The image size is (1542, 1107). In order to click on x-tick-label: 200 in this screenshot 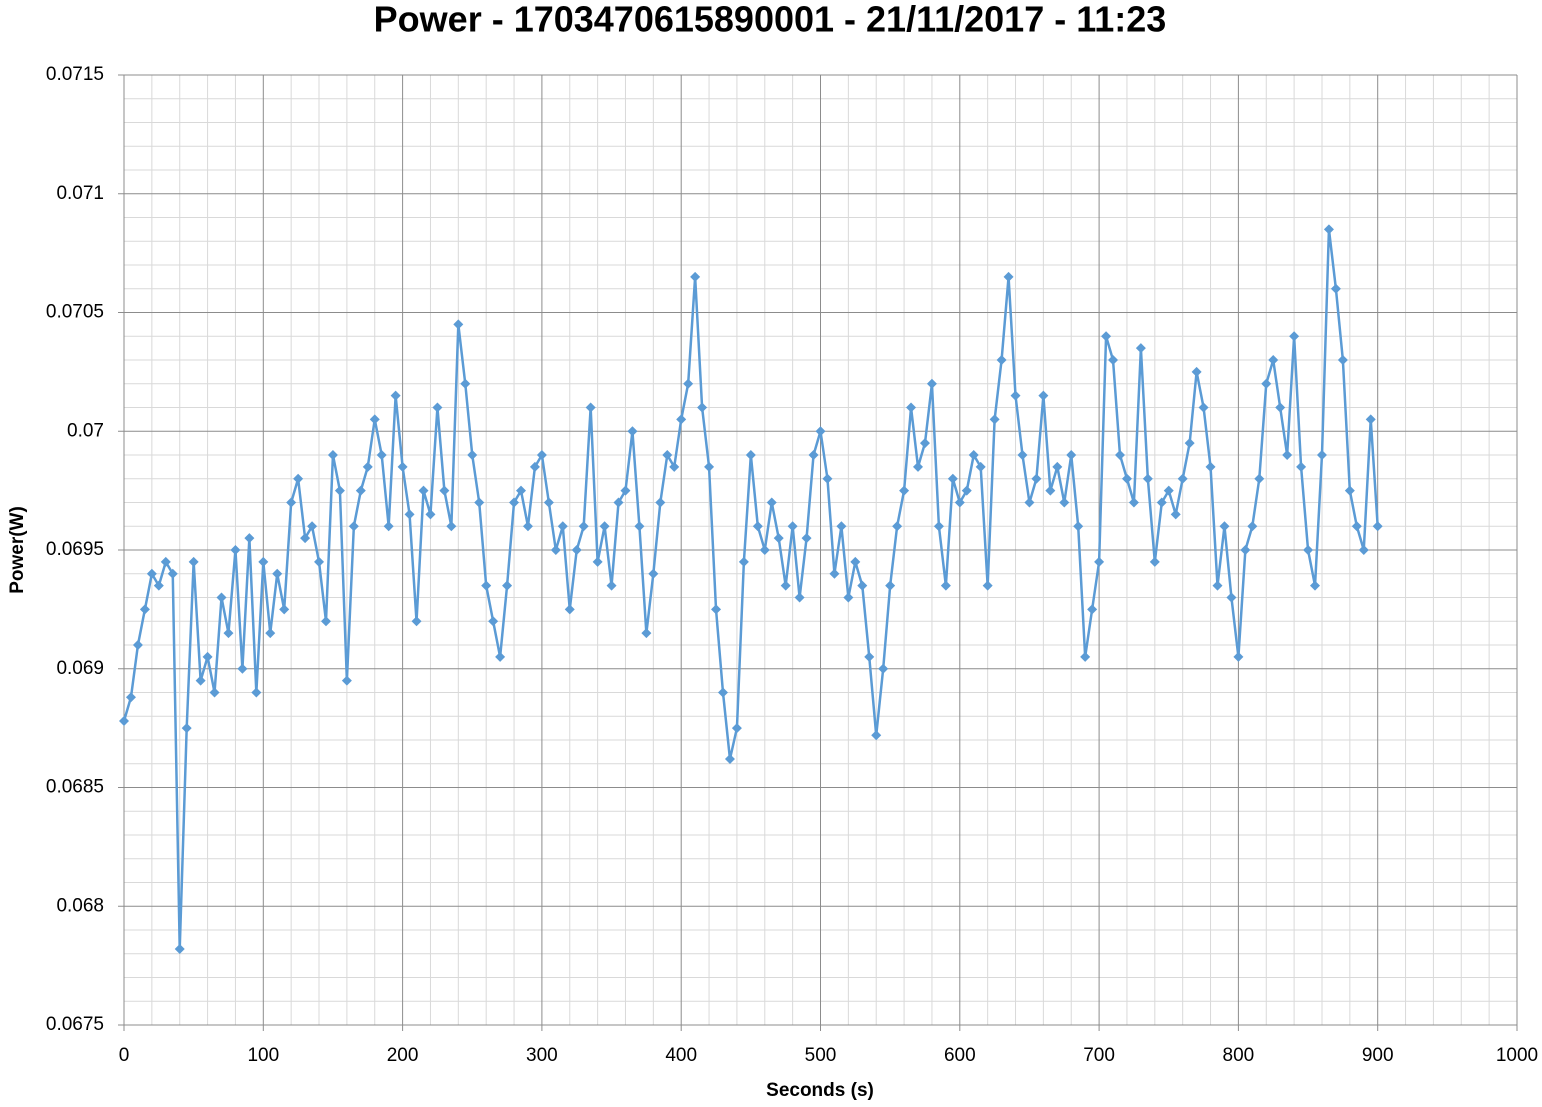, I will do `click(403, 1055)`.